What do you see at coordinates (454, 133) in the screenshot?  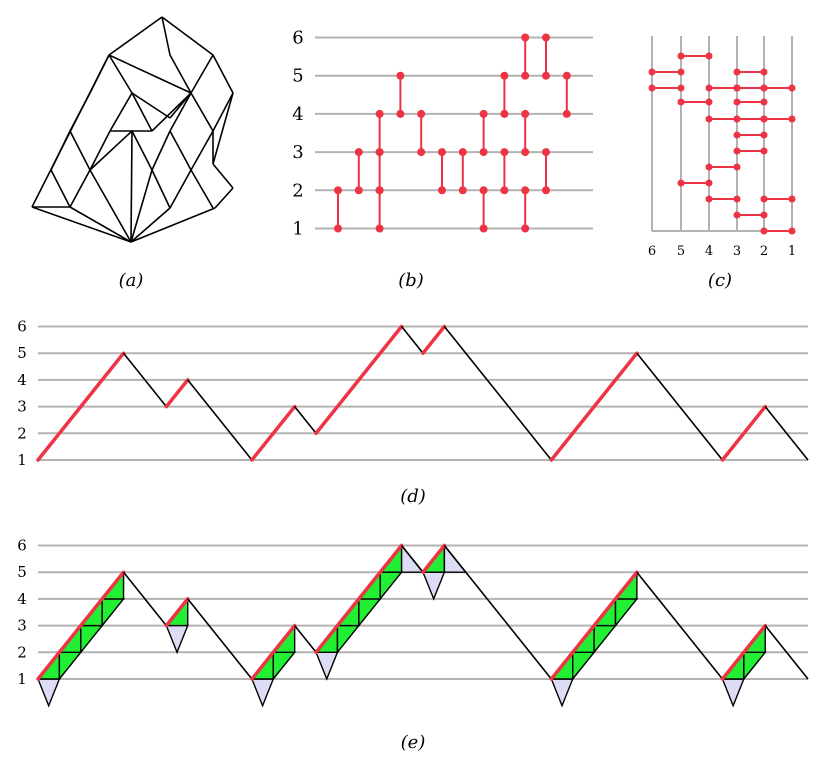 I see `panel-b-grid` at bounding box center [454, 133].